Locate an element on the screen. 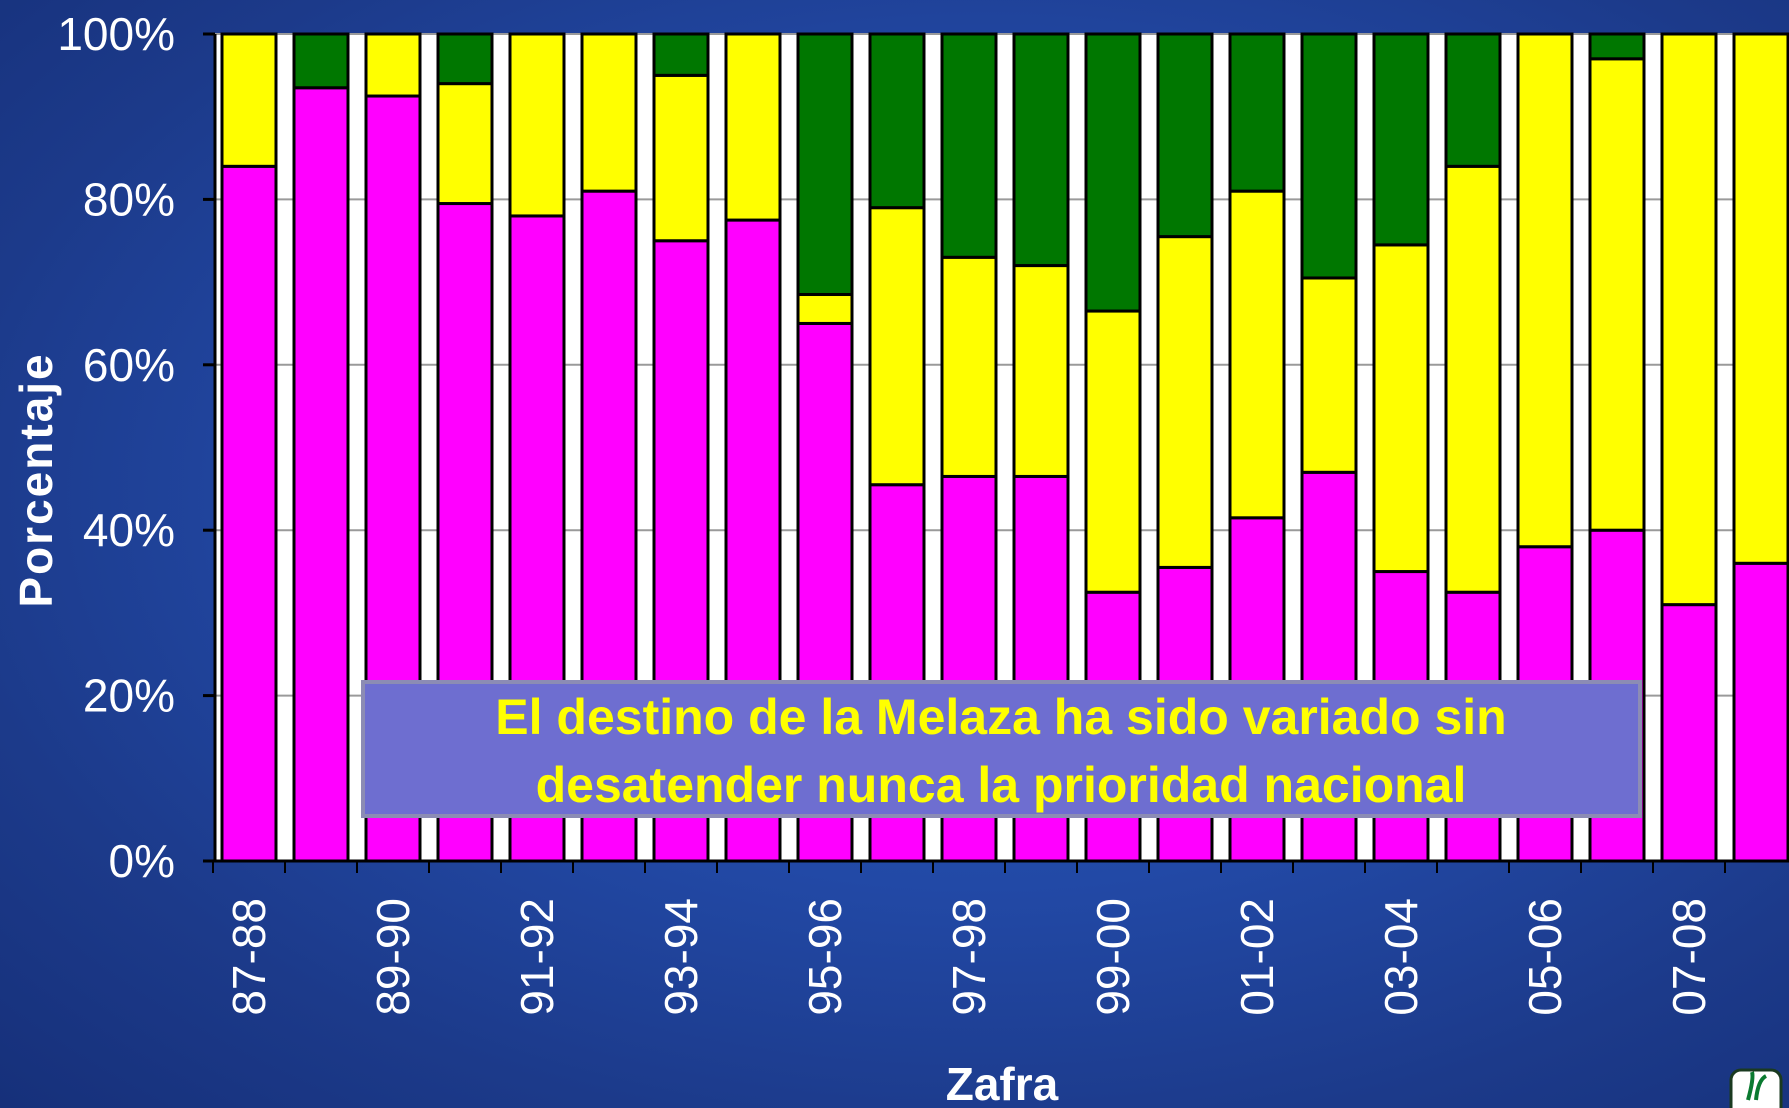 Image resolution: width=1789 pixels, height=1108 pixels. x-tick-label: 97-98 is located at coordinates (969, 957).